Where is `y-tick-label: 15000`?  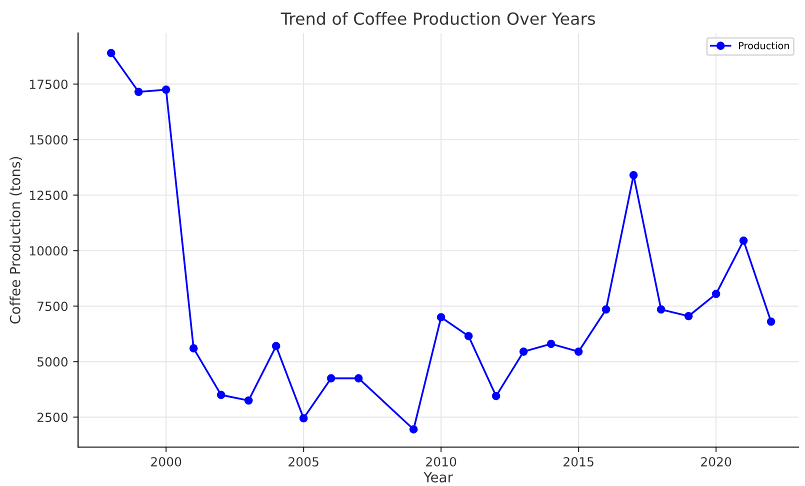
y-tick-label: 15000 is located at coordinates (49, 140).